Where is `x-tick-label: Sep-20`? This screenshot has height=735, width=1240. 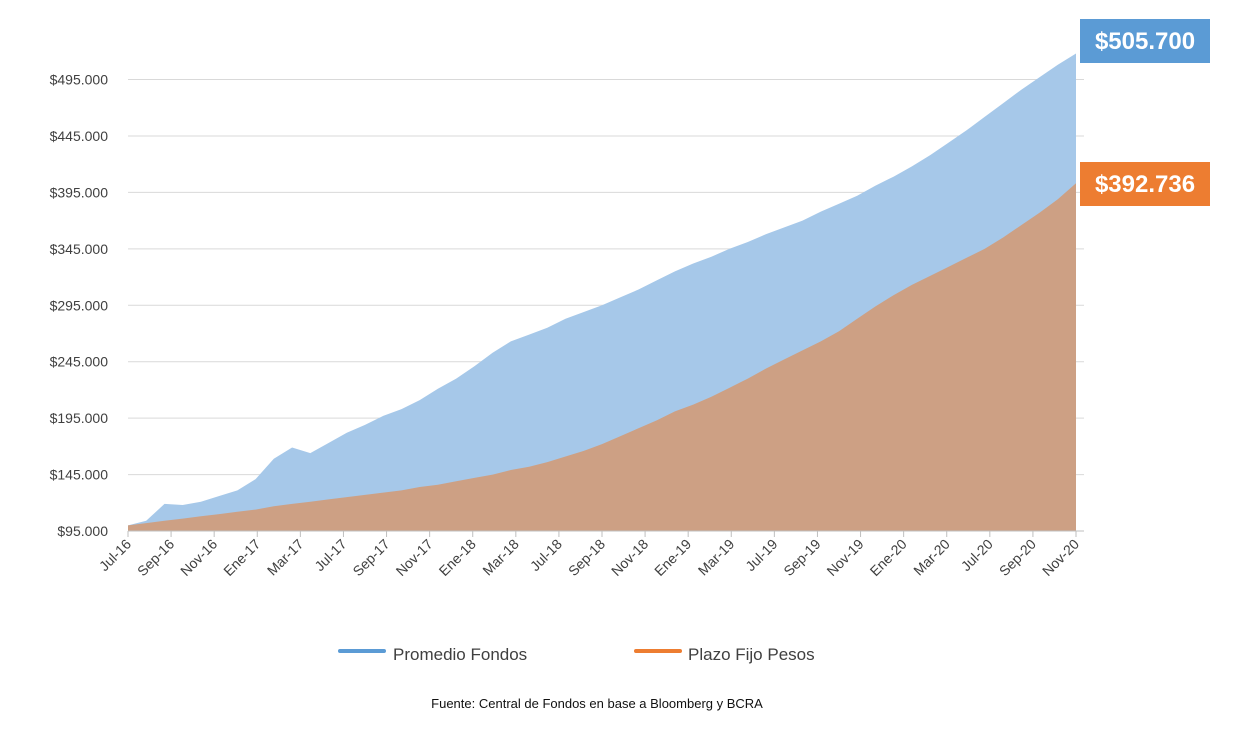 x-tick-label: Sep-20 is located at coordinates (1017, 557).